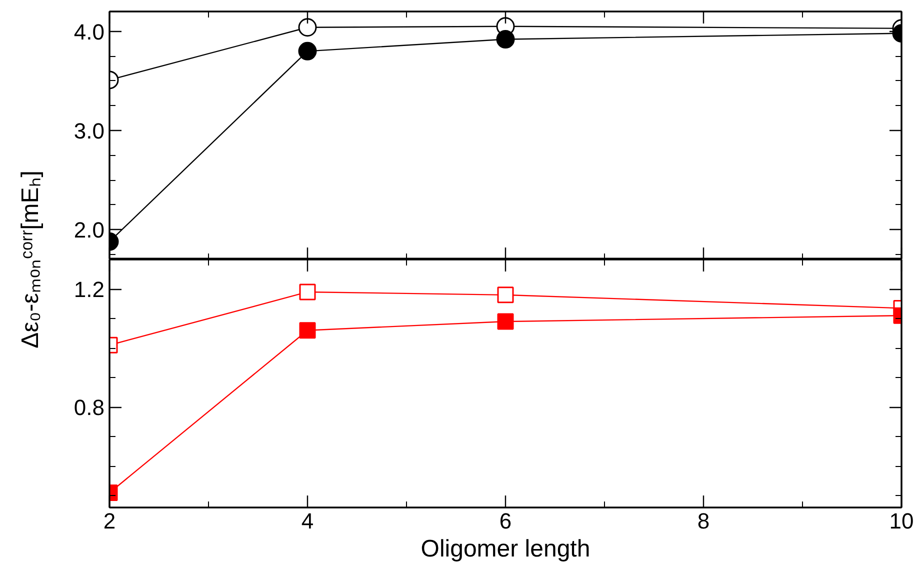 The width and height of the screenshot is (919, 572). I want to click on y-tick-label: 2.0, so click(89, 230).